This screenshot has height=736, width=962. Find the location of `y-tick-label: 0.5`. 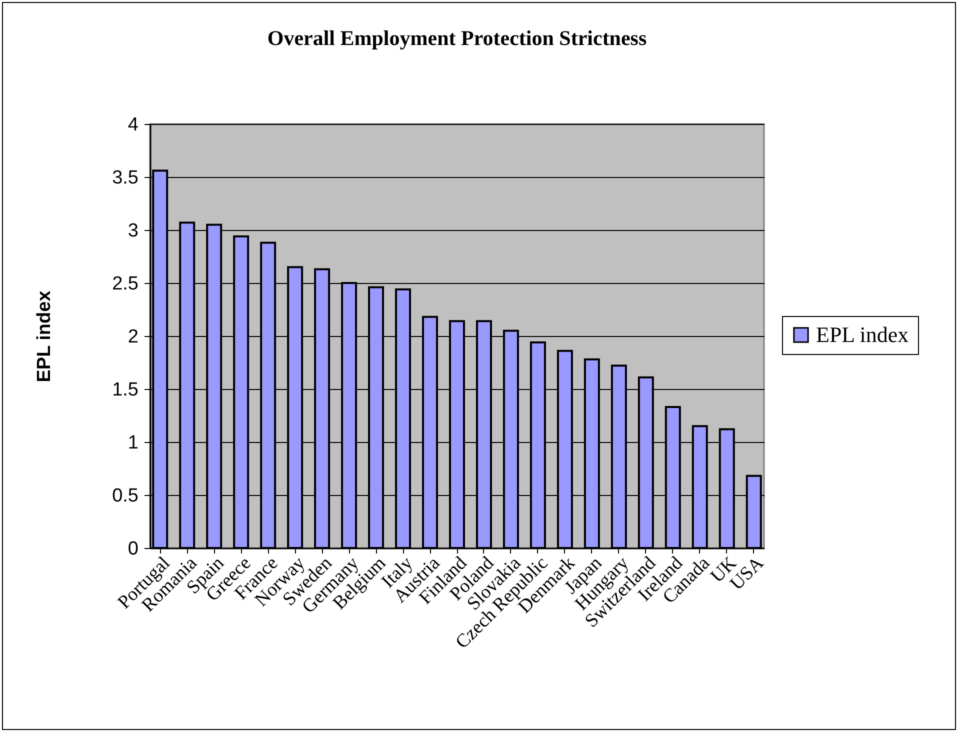

y-tick-label: 0.5 is located at coordinates (125, 496).